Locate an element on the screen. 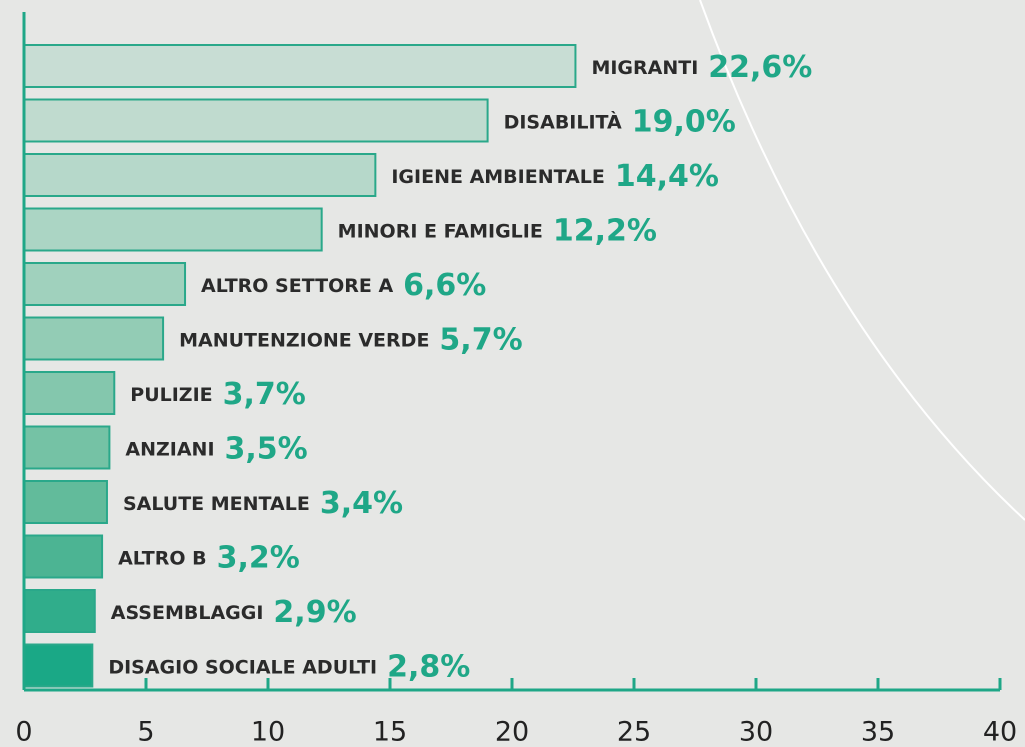 The height and width of the screenshot is (747, 1025). bar-label: ASSEMBLAGGI 2,9% is located at coordinates (234, 612).